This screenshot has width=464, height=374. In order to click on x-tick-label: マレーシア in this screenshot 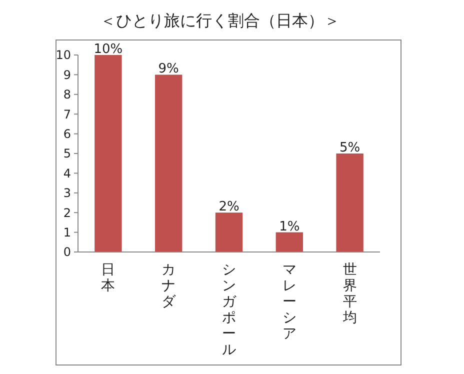, I will do `click(289, 302)`.